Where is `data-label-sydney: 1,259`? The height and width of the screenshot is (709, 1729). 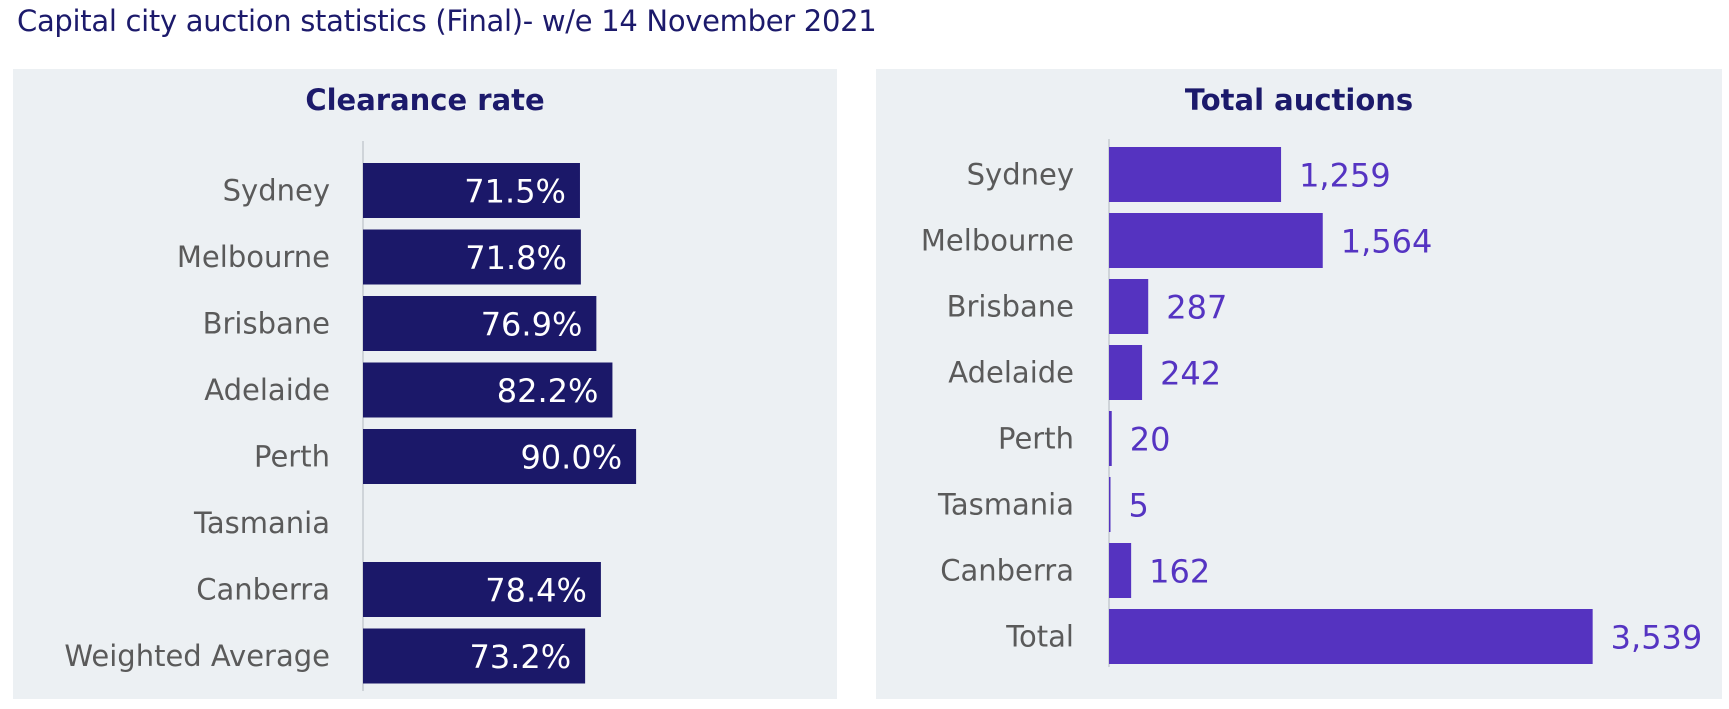
data-label-sydney: 1,259 is located at coordinates (1345, 176).